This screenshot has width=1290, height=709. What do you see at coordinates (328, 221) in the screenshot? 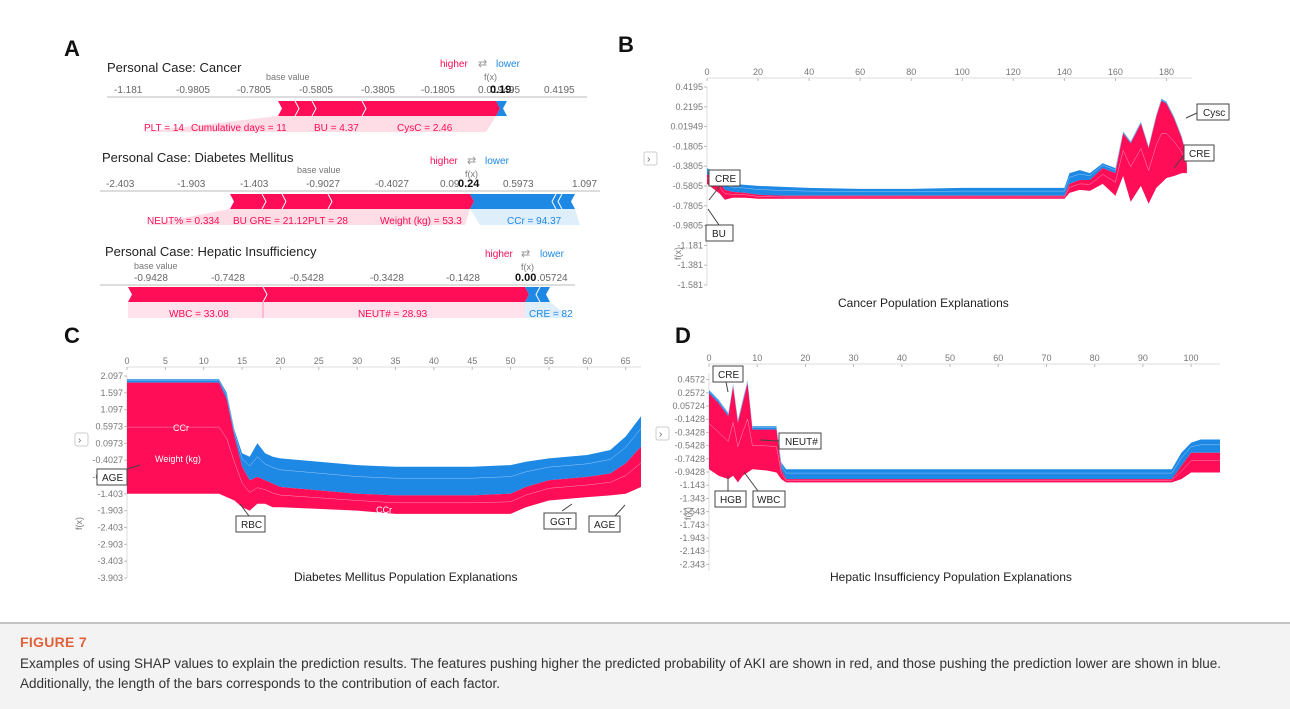
I see `feature-label-higher: PLT = 28` at bounding box center [328, 221].